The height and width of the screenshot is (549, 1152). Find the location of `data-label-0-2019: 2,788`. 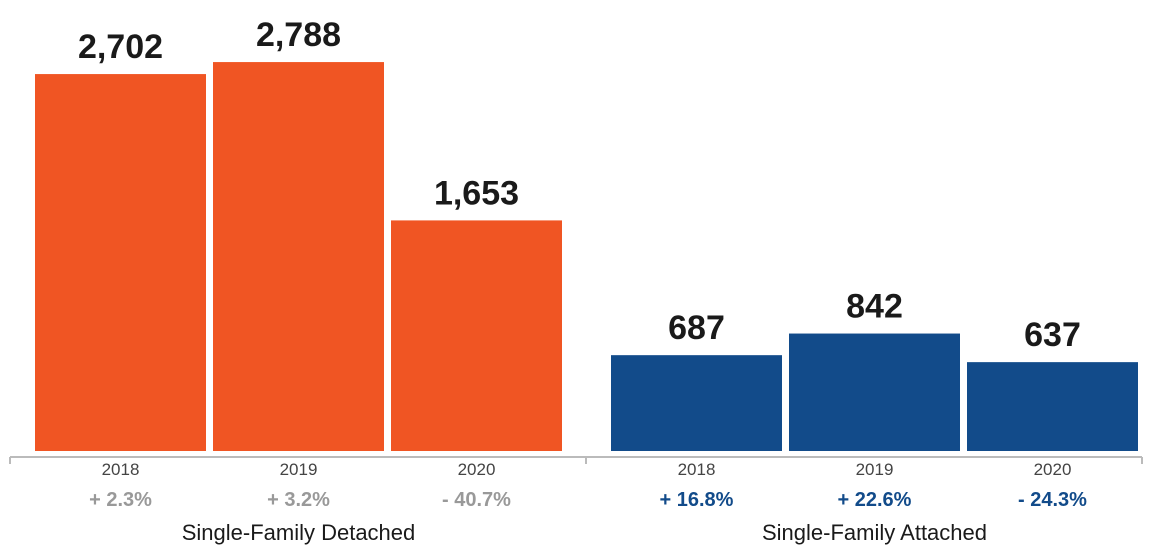

data-label-0-2019: 2,788 is located at coordinates (298, 35).